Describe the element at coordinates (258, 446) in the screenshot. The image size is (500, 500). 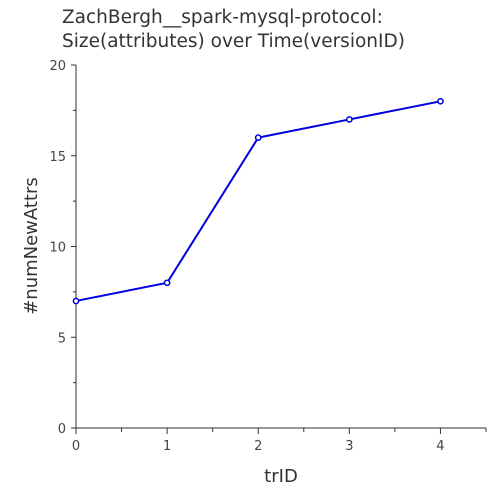
I see `x-tick-label: 2` at that location.